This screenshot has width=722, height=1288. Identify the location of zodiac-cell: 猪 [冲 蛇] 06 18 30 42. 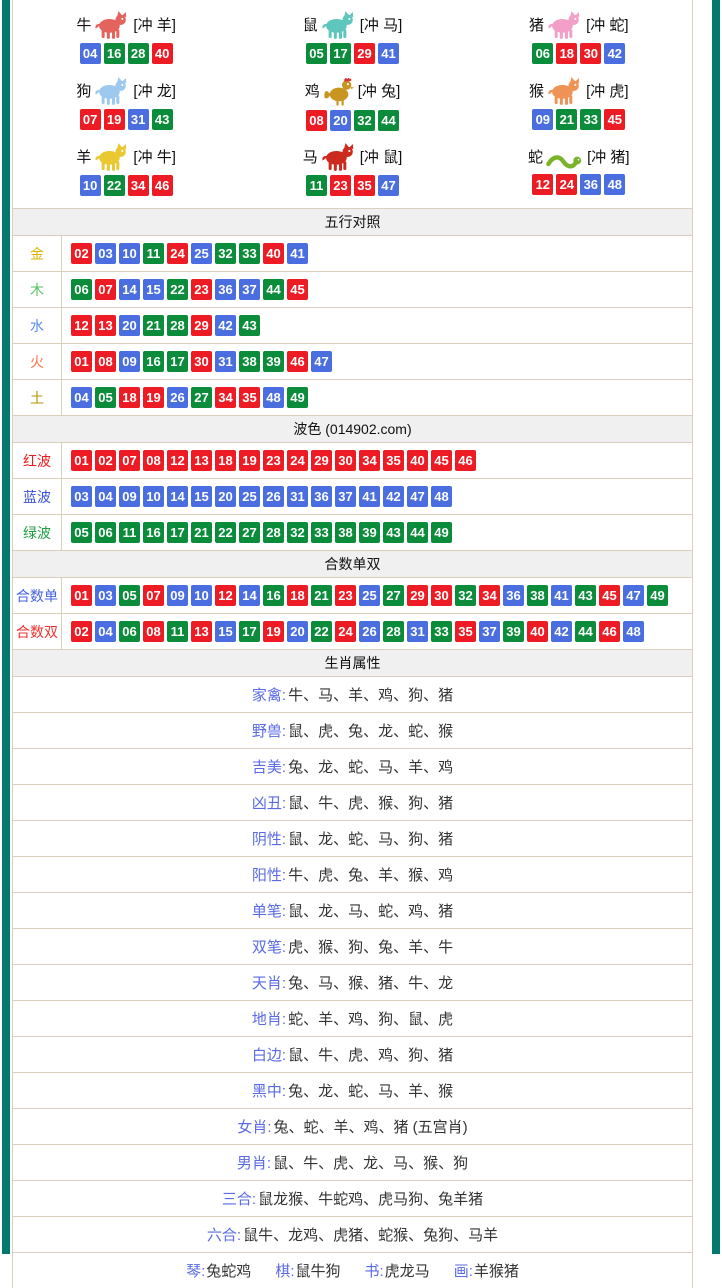
(579, 37).